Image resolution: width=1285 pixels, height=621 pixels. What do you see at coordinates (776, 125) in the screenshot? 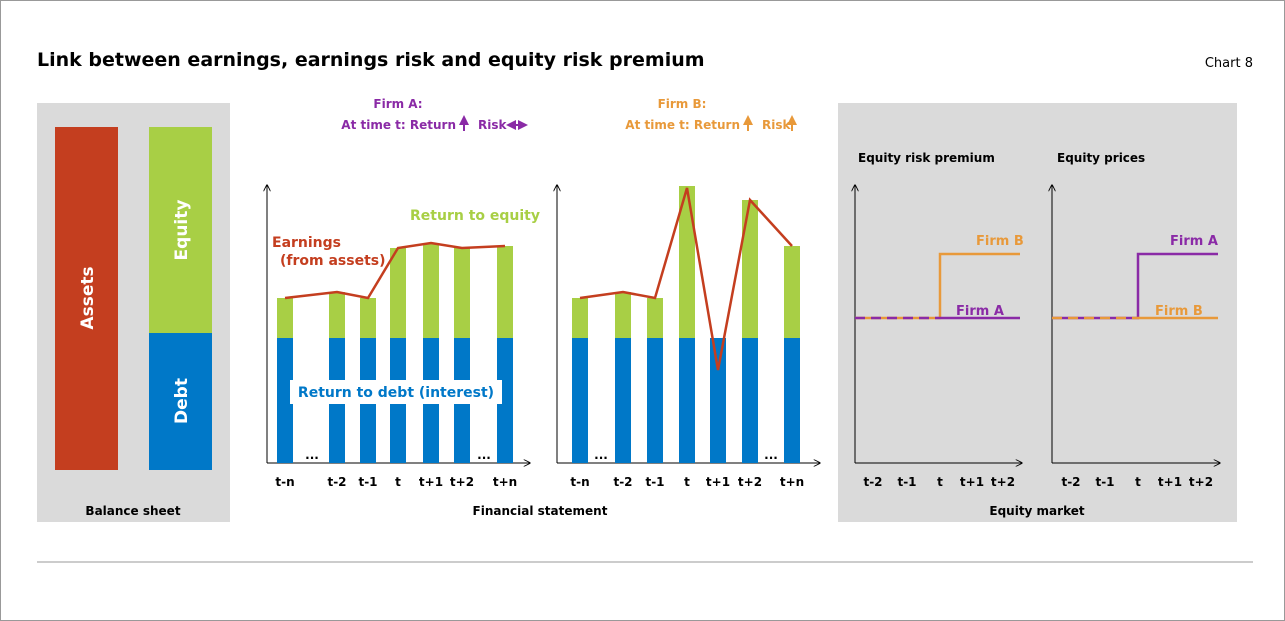
I see `firm-b-risk: Risk` at bounding box center [776, 125].